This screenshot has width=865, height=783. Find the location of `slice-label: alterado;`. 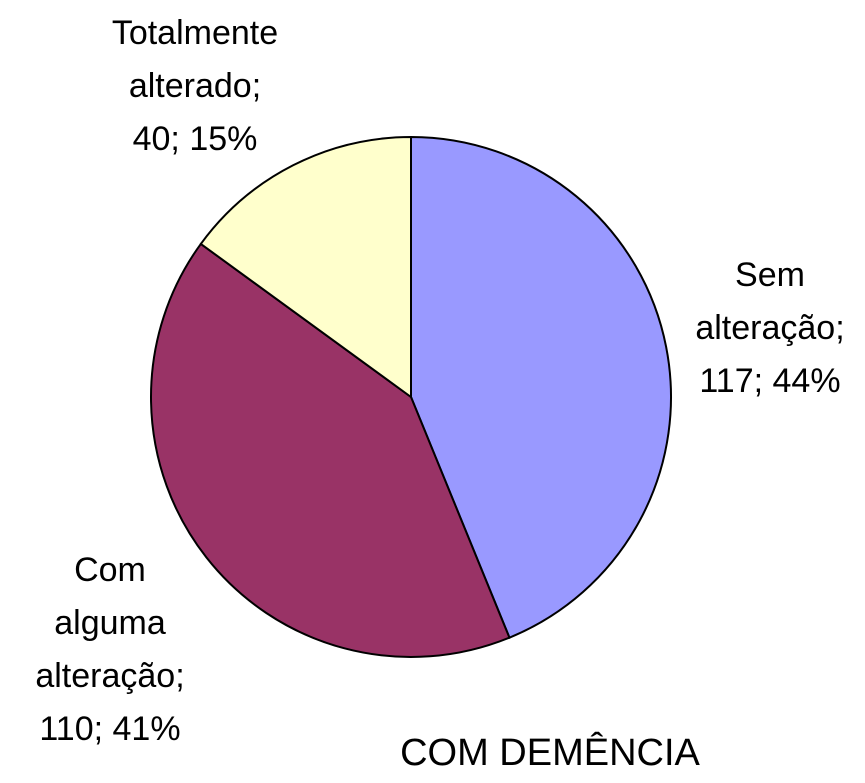

slice-label: alterado; is located at coordinates (195, 86).